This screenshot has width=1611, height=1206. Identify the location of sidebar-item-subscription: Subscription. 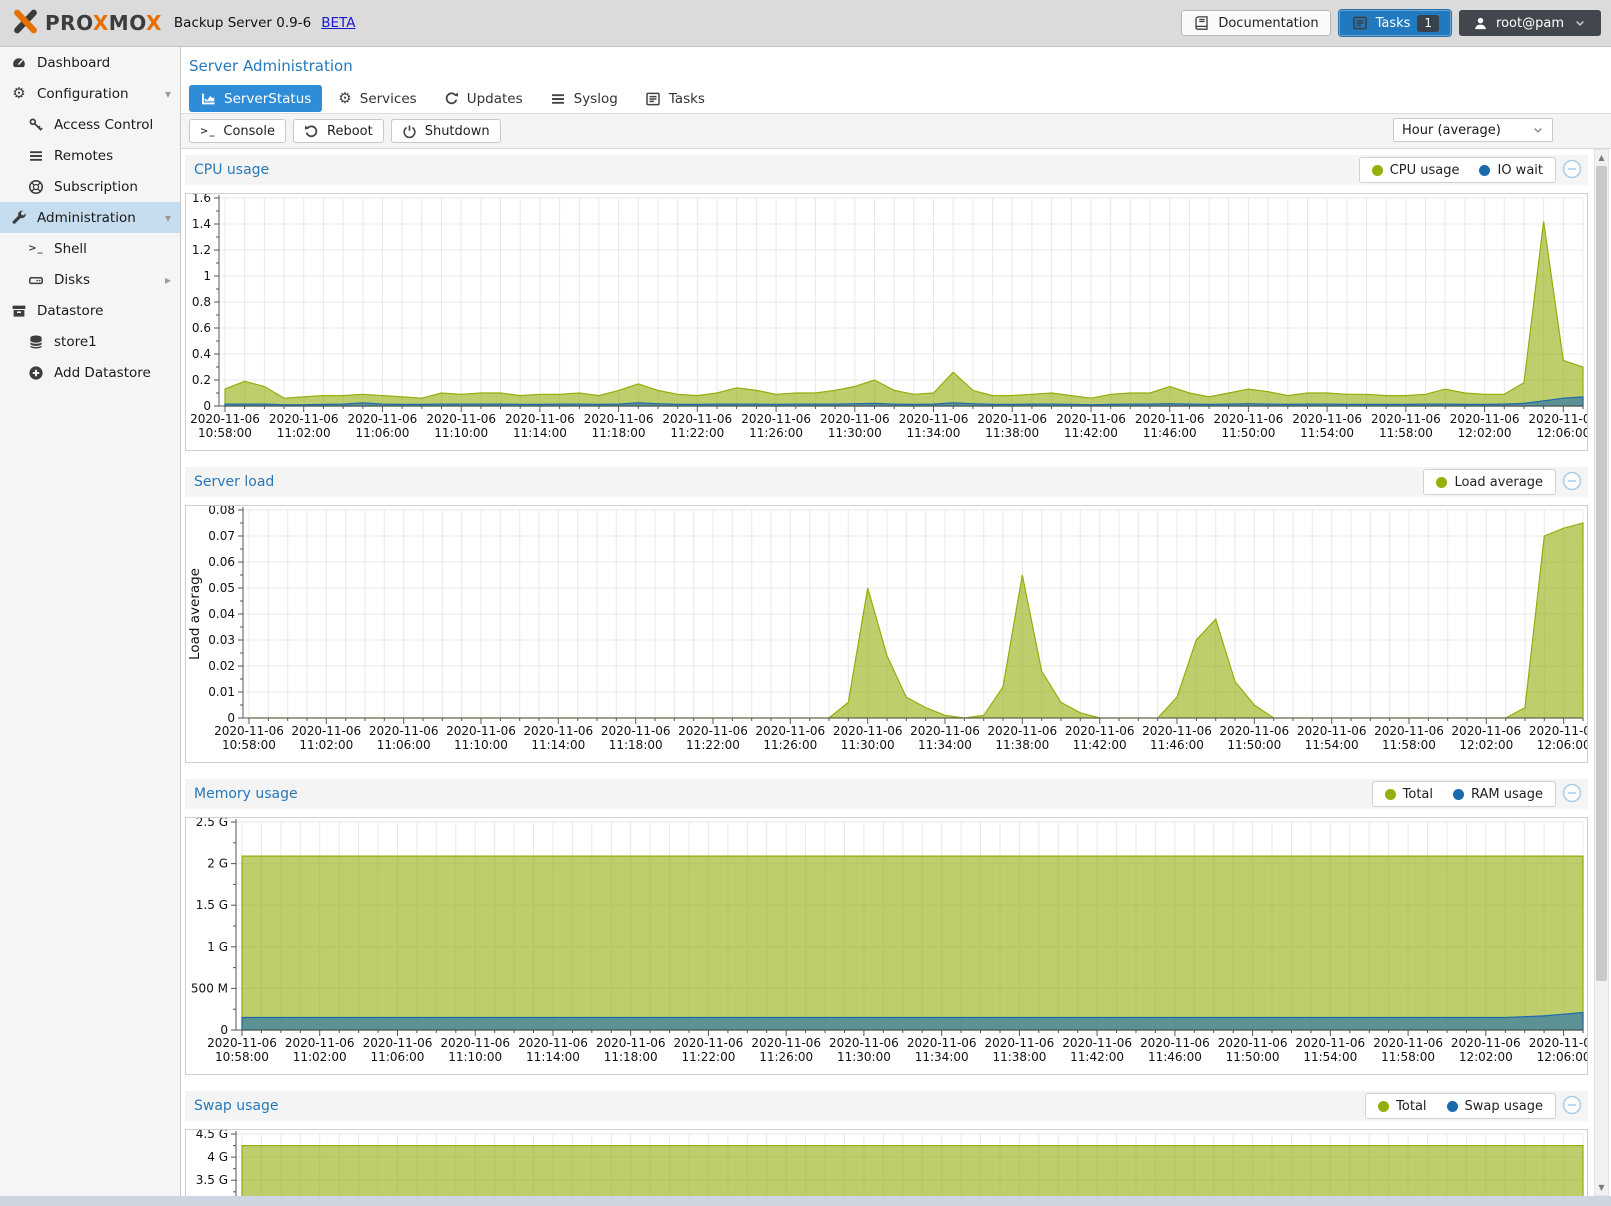
(90, 186).